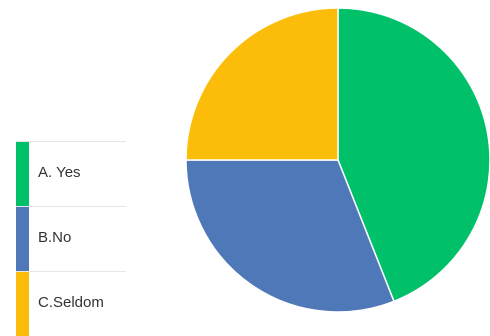 The image size is (490, 336). Describe the element at coordinates (22, 304) in the screenshot. I see `legend-swatch-seldom` at that location.